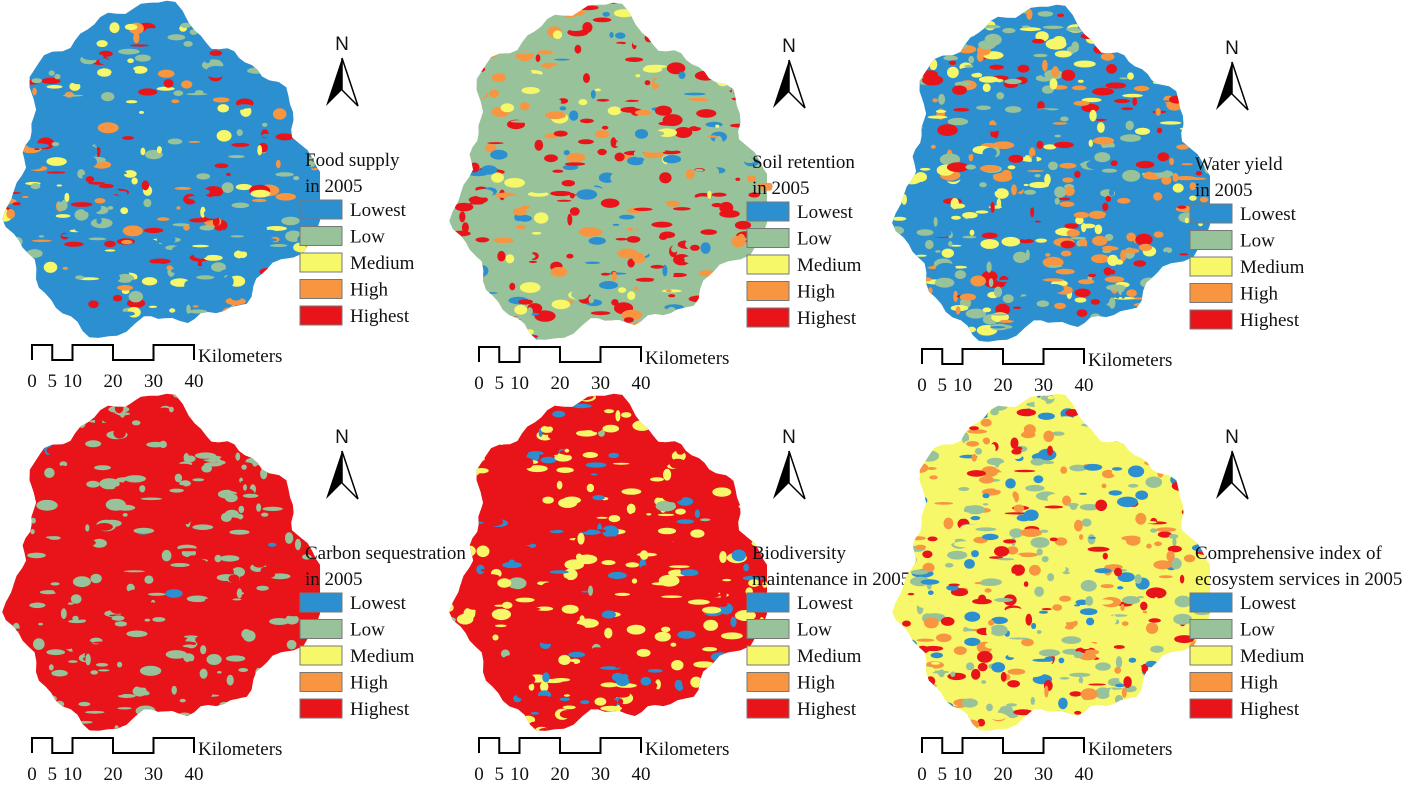 This screenshot has height=786, width=1417. Describe the element at coordinates (781, 188) in the screenshot. I see `panel-title: in 2005` at that location.